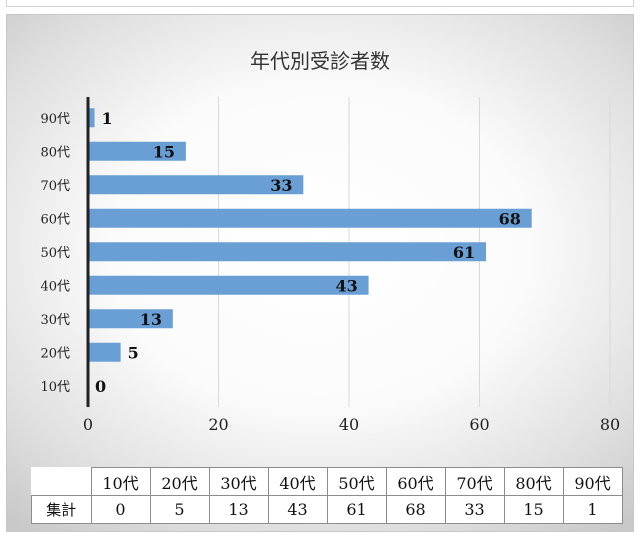 The image size is (642, 534). Describe the element at coordinates (346, 285) in the screenshot. I see `data-label: 43` at that location.